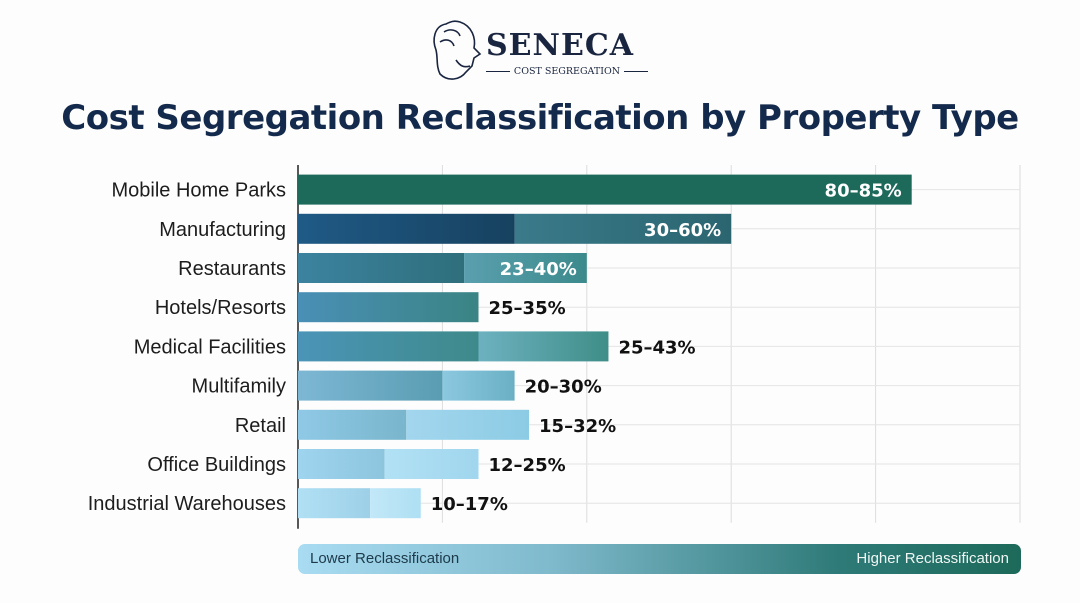 Image resolution: width=1080 pixels, height=603 pixels. What do you see at coordinates (260, 426) in the screenshot?
I see `category-label: Retail` at bounding box center [260, 426].